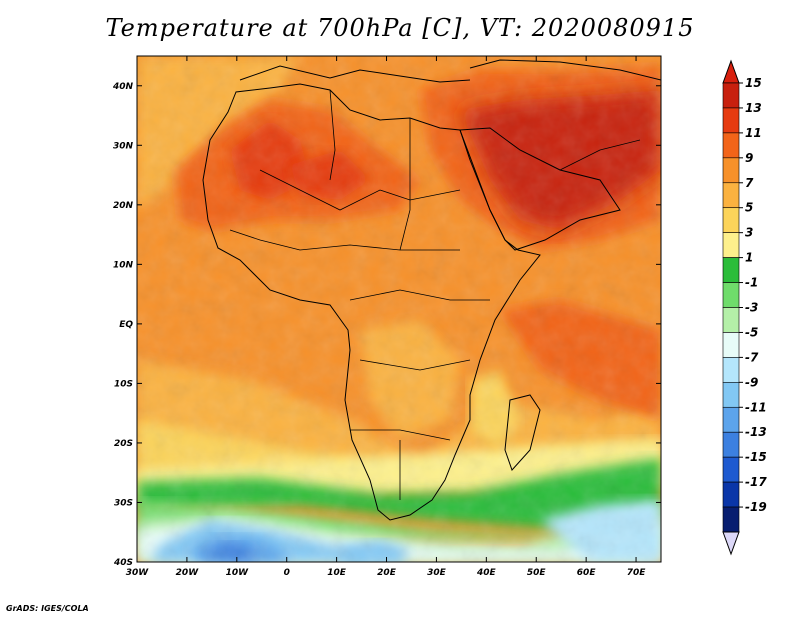  What do you see at coordinates (486, 573) in the screenshot?
I see `lon-tick-label: 40E` at bounding box center [486, 573].